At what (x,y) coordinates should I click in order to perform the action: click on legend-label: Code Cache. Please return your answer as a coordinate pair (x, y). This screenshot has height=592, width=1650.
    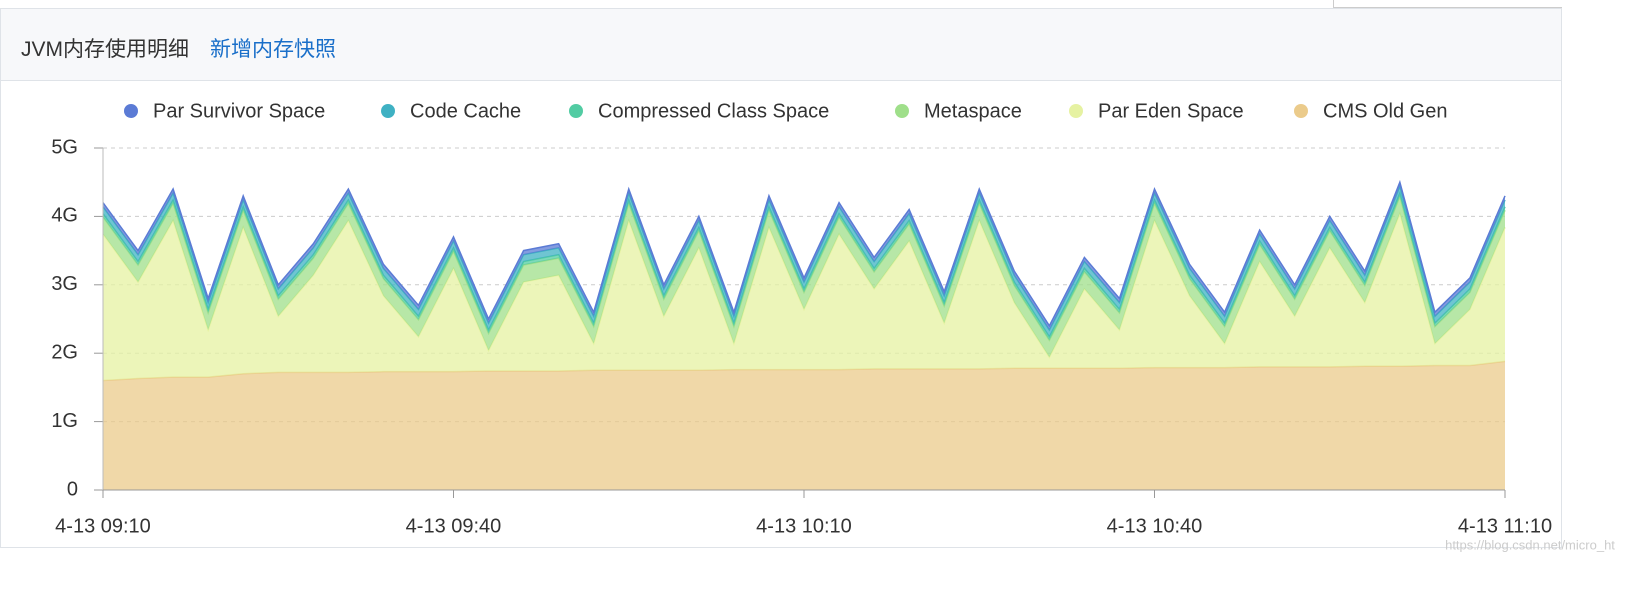
    Looking at the image, I should click on (465, 111).